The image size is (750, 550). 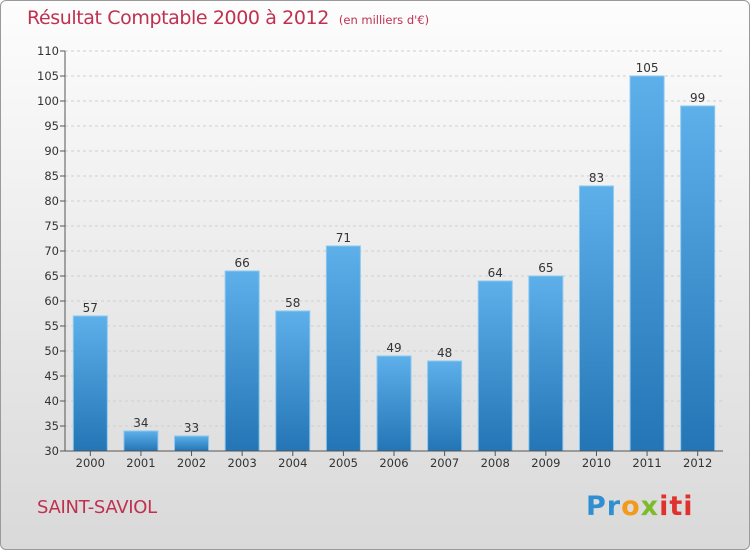 I want to click on y-tick-label: 75, so click(x=51, y=226).